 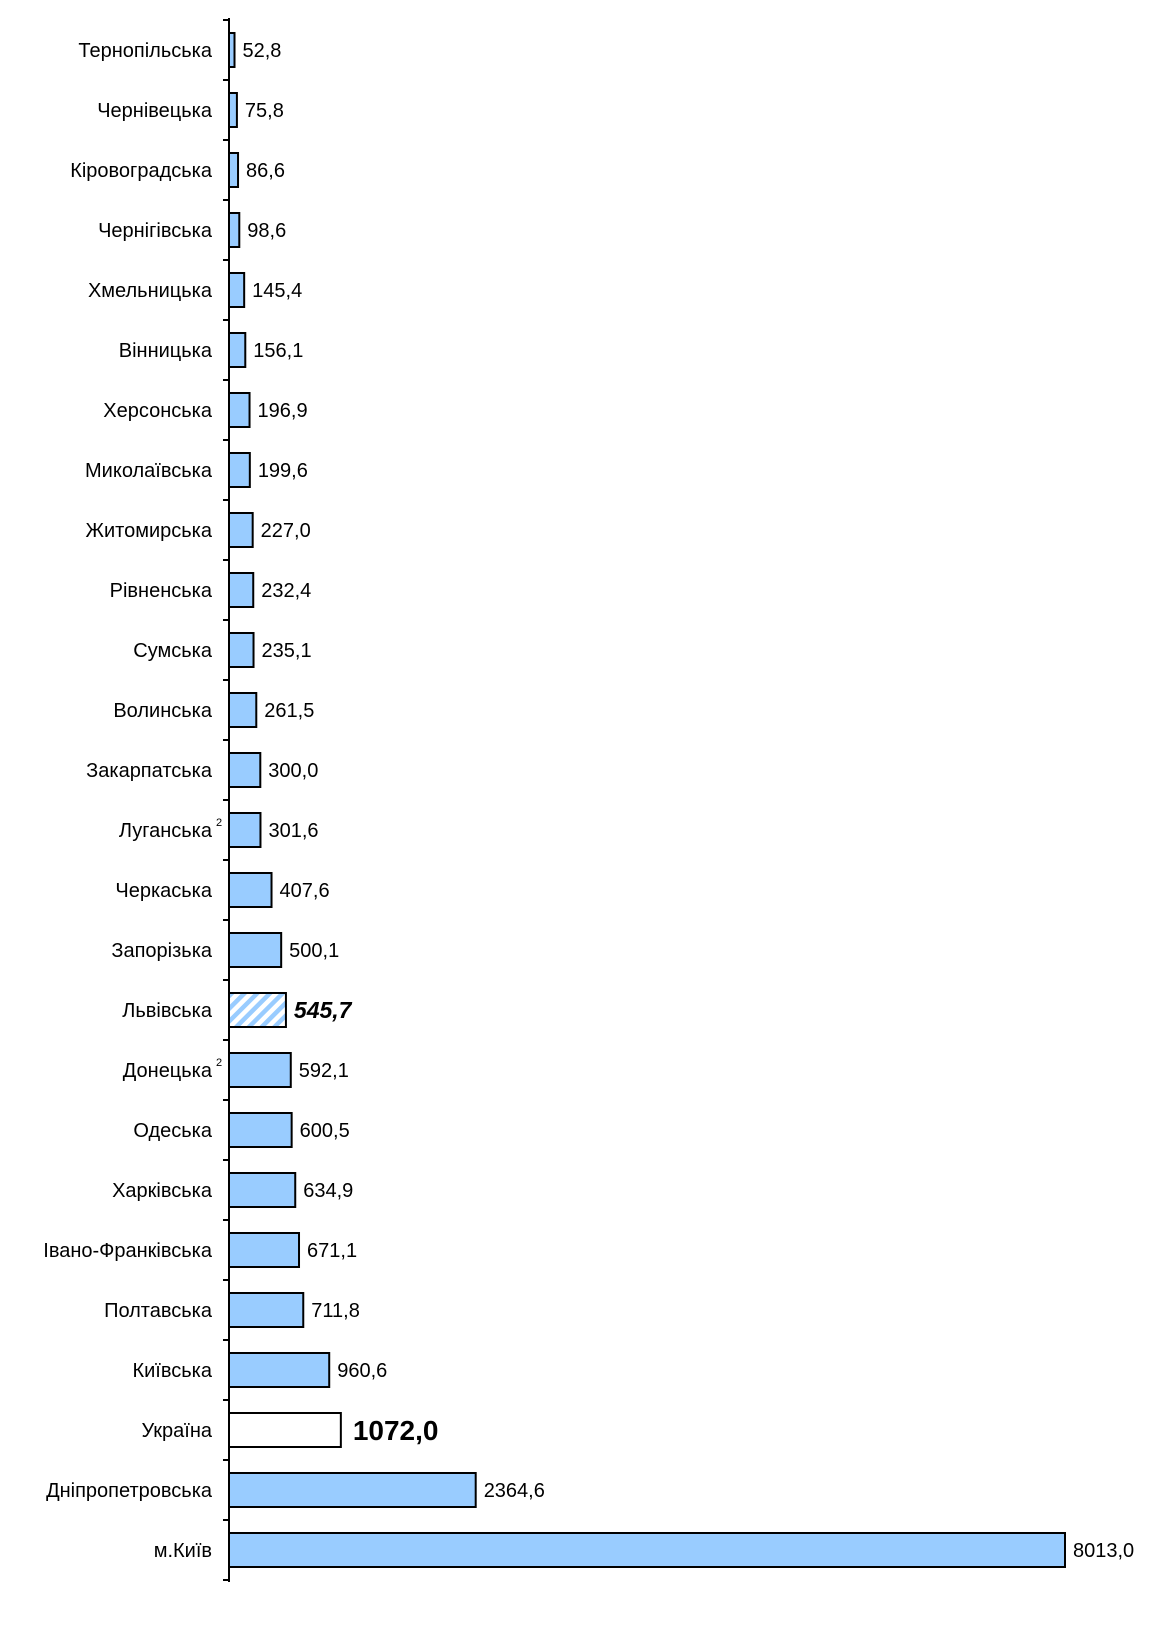 I want to click on value-label: 261,5, so click(x=289, y=711).